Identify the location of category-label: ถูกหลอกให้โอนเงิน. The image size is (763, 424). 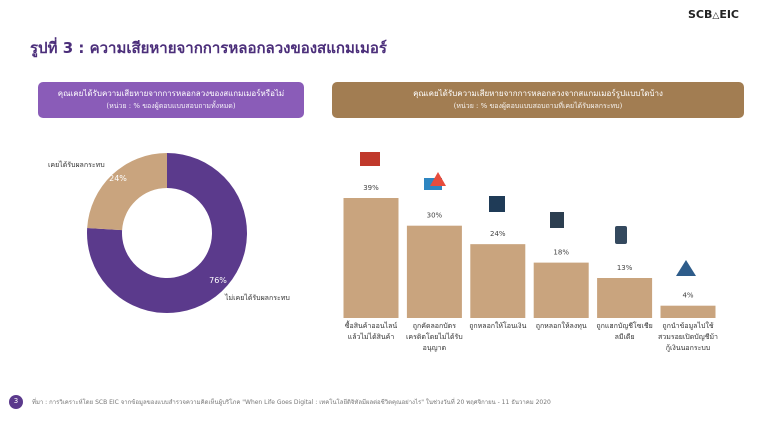
(498, 326).